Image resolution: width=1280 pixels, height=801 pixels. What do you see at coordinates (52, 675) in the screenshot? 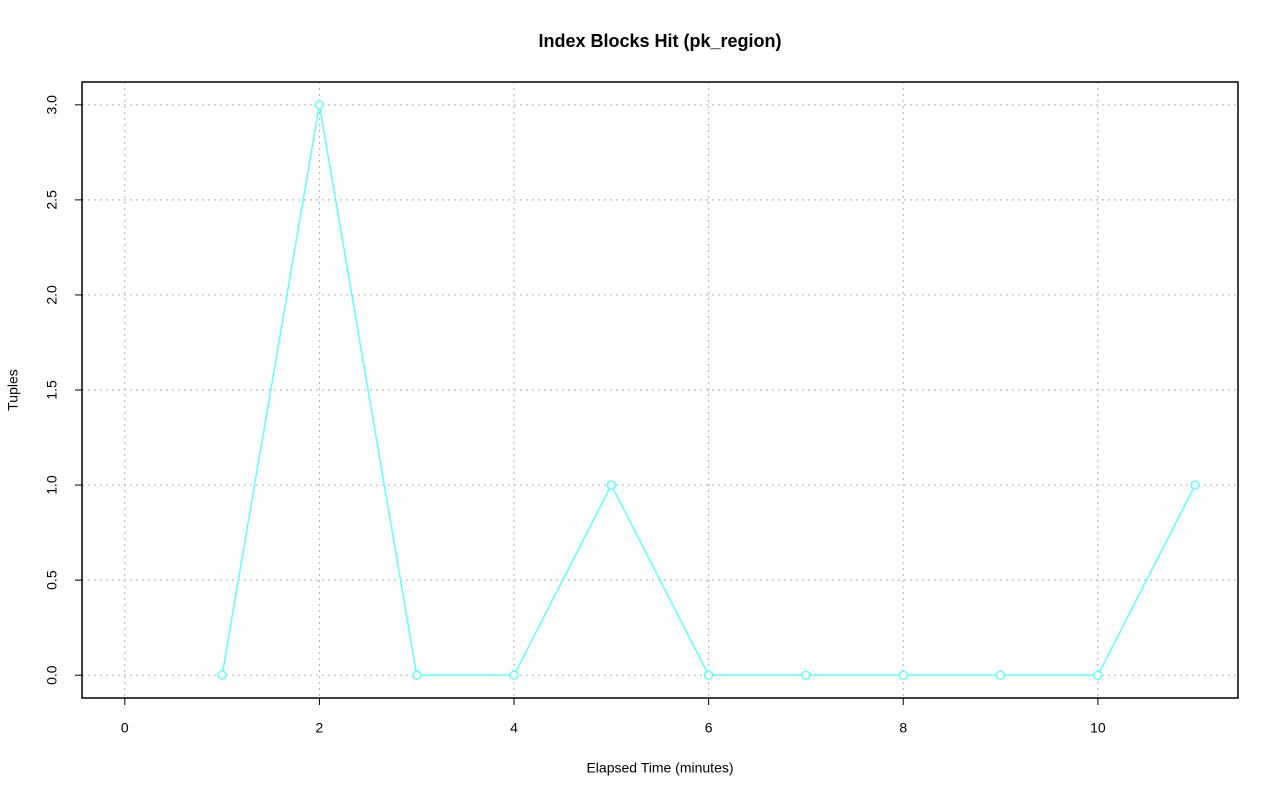
I see `y-tick-label: 0.0` at bounding box center [52, 675].